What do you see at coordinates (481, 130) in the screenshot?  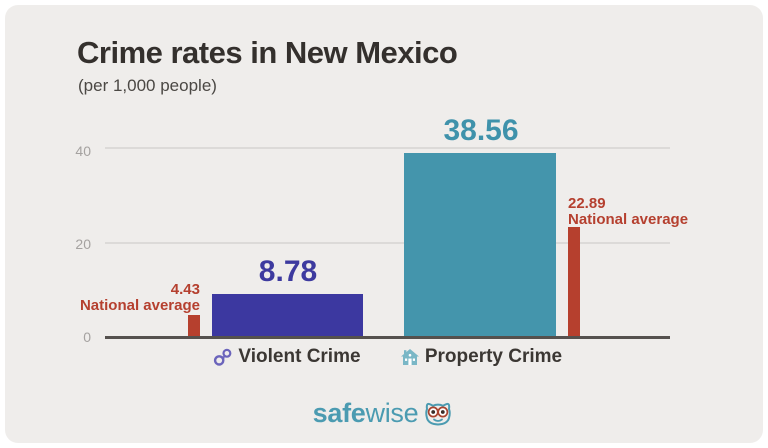 I see `value-label-property: 38.56` at bounding box center [481, 130].